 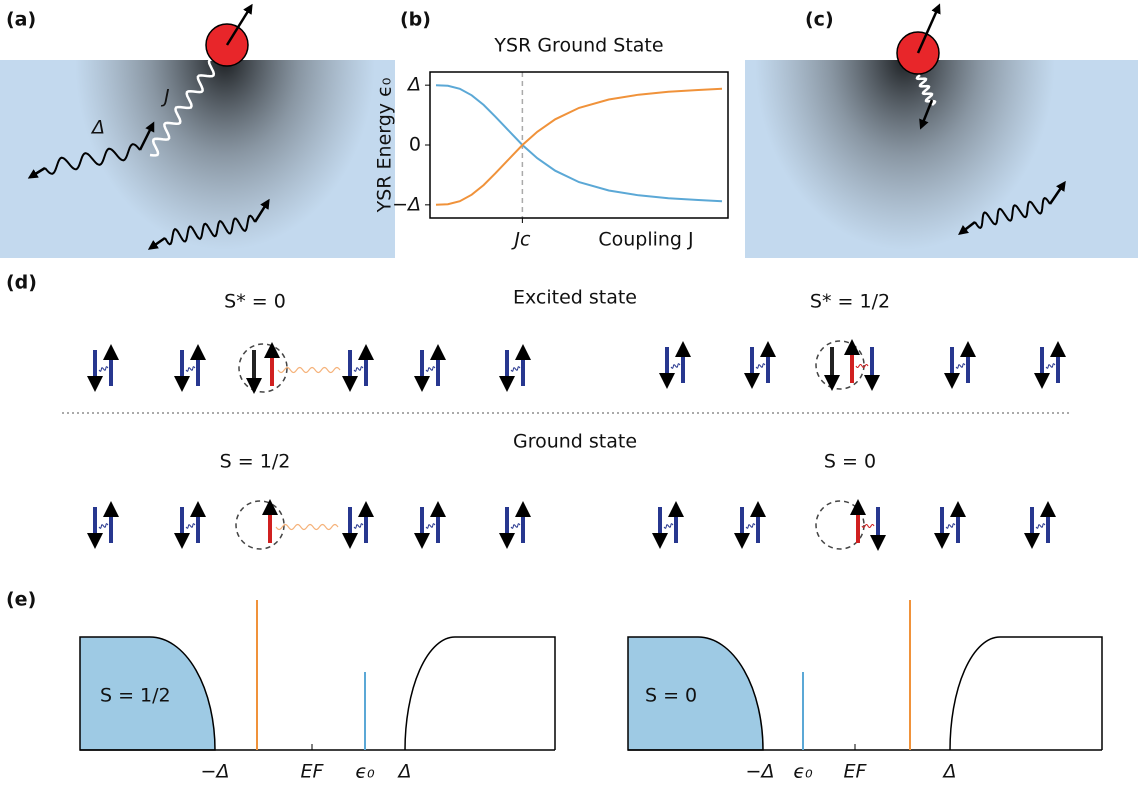 I want to click on y-tick-label: 0, so click(x=415, y=145).